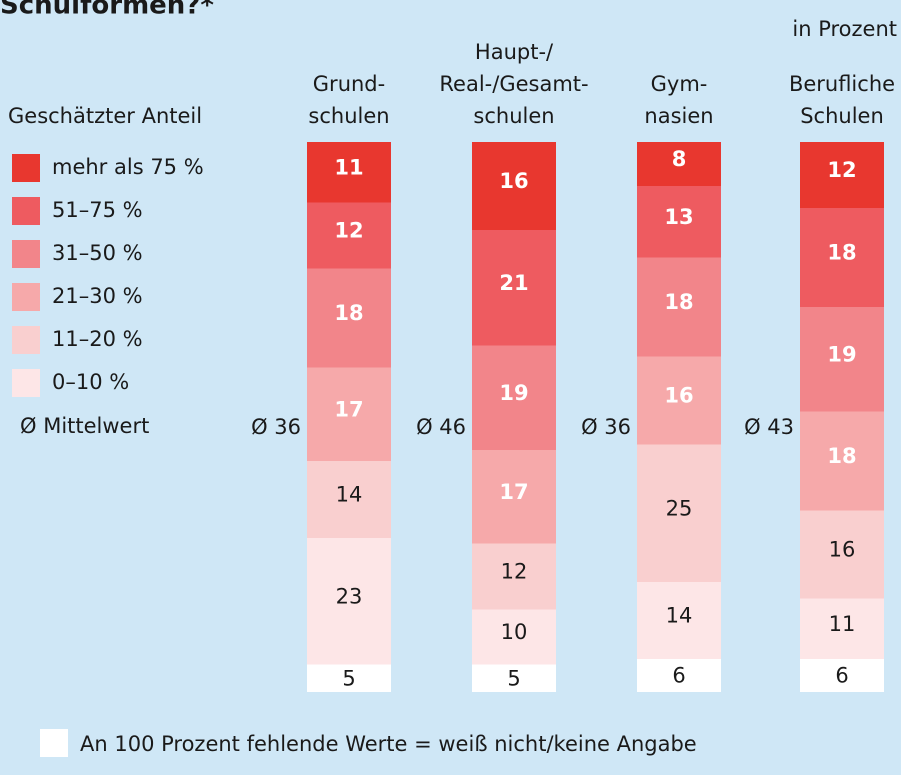 This screenshot has width=901, height=775. What do you see at coordinates (97, 253) in the screenshot?
I see `legend-label: 31–50 %` at bounding box center [97, 253].